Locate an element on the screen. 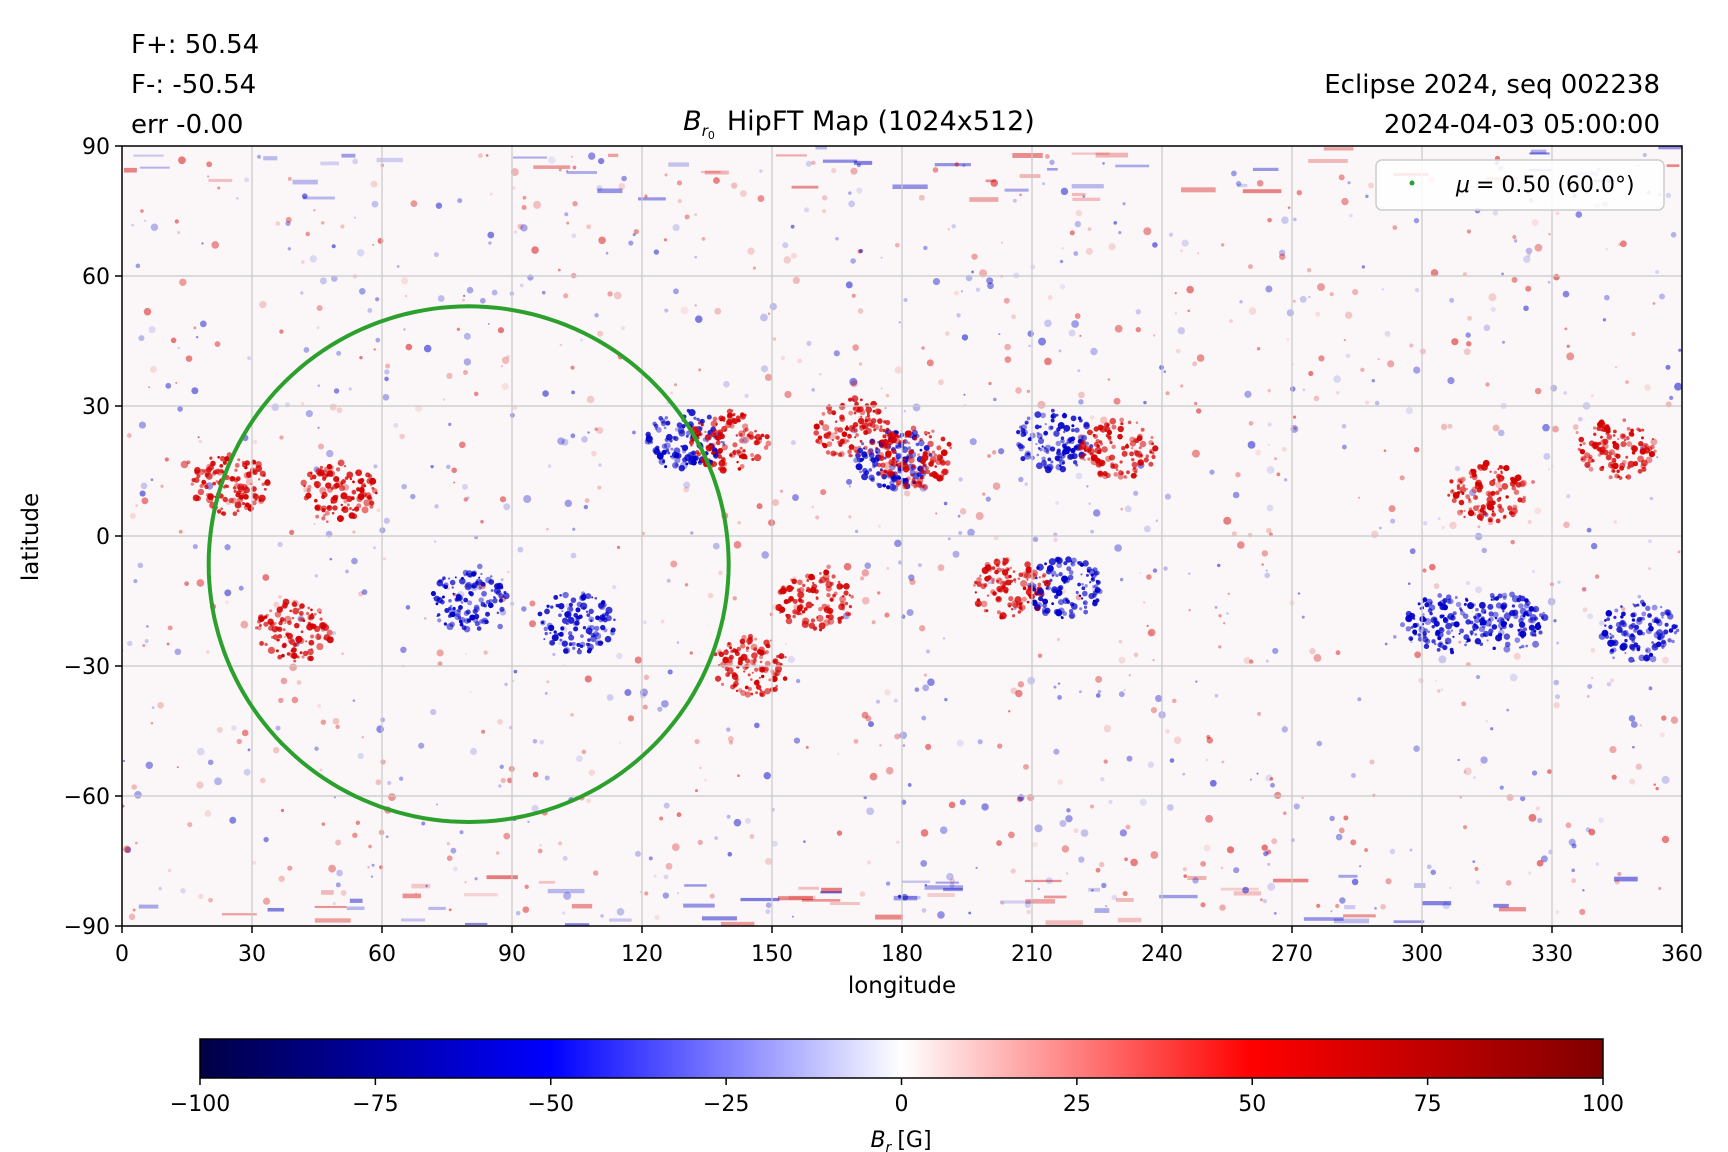 The width and height of the screenshot is (1728, 1152). colorbar-tick-label: 100 is located at coordinates (1603, 1104).